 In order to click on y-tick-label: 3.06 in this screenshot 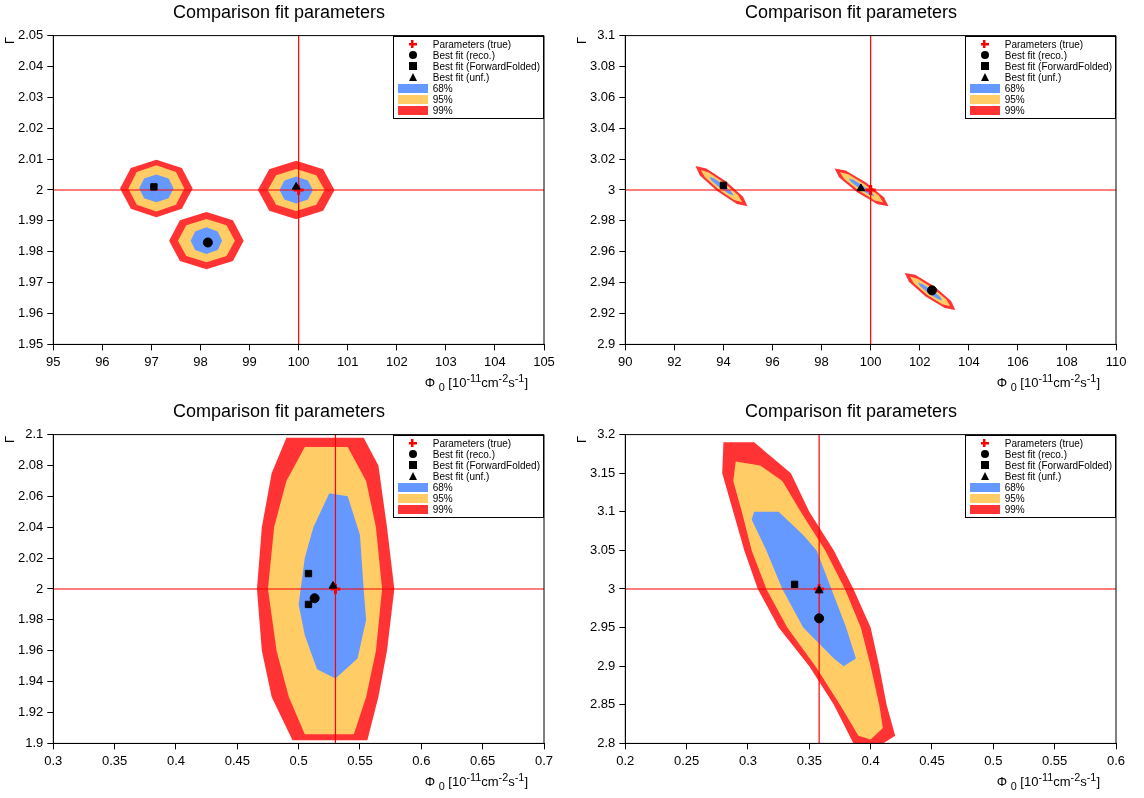, I will do `click(602, 96)`.